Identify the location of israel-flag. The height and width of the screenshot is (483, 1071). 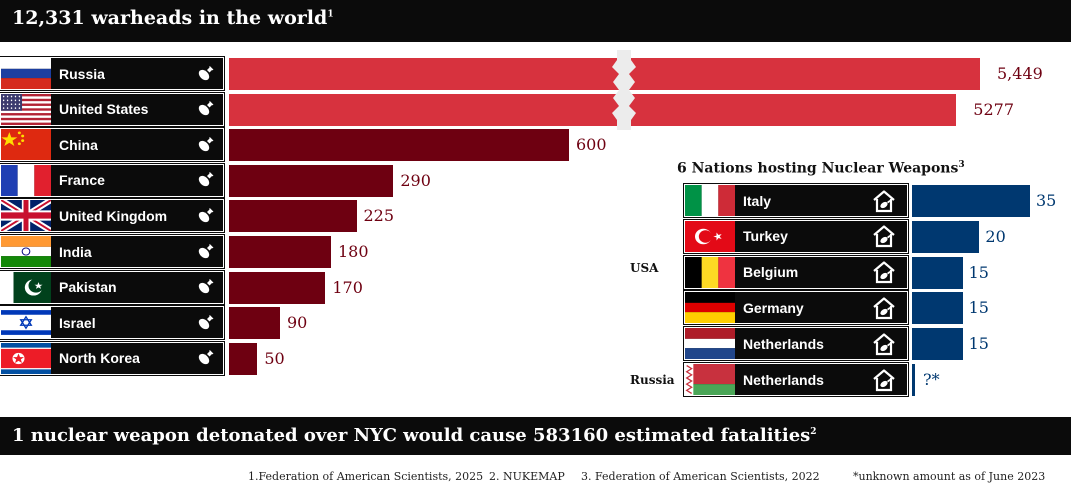
(26, 323).